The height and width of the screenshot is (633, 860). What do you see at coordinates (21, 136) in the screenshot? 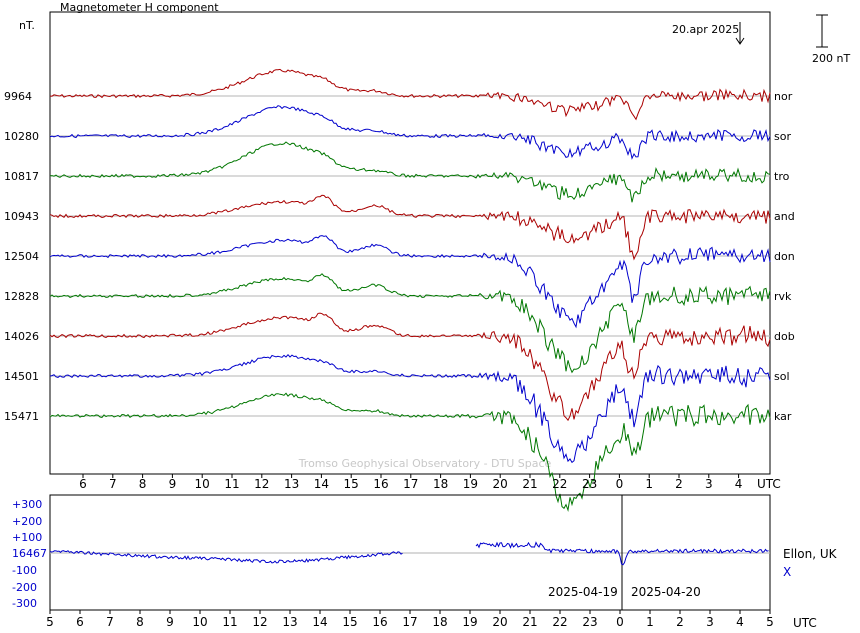
I see `baseline-value-sor: 10280` at bounding box center [21, 136].